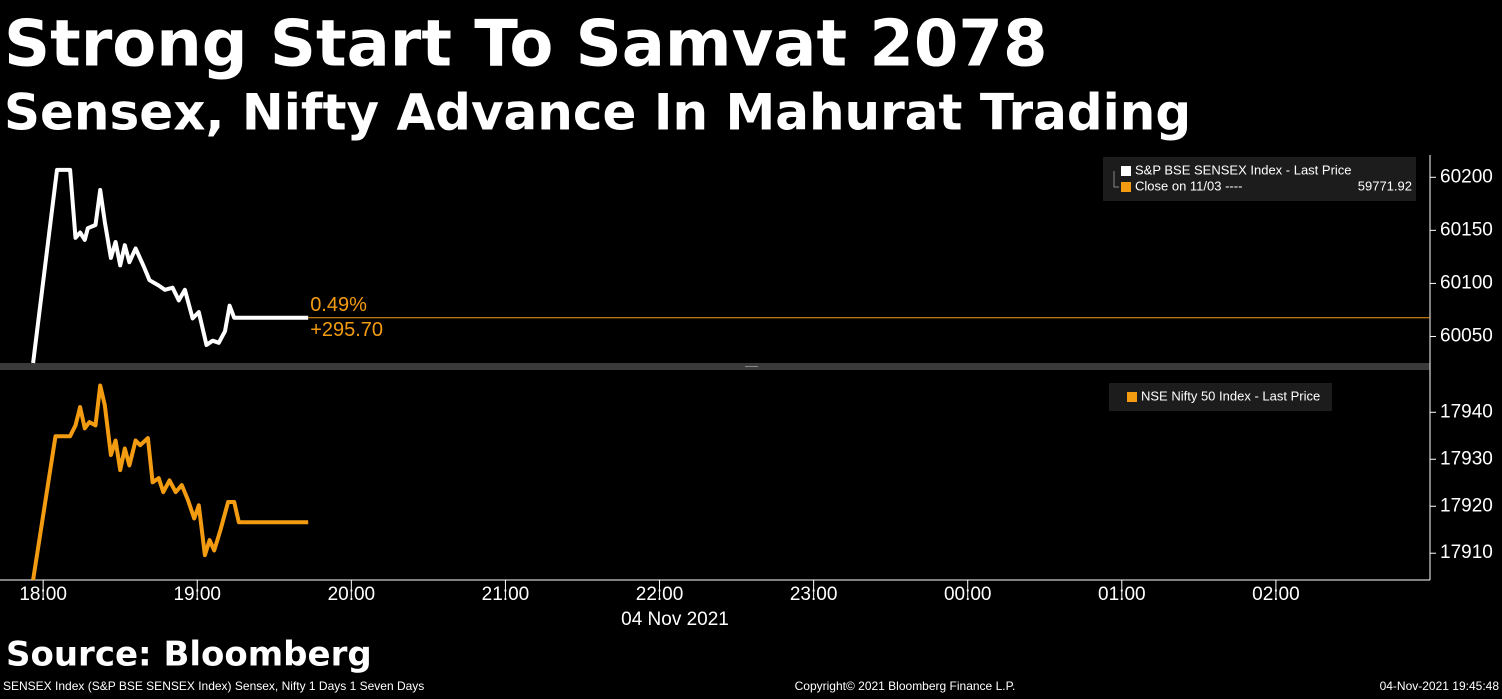 This screenshot has width=1502, height=699. I want to click on panel-separator, so click(715, 366).